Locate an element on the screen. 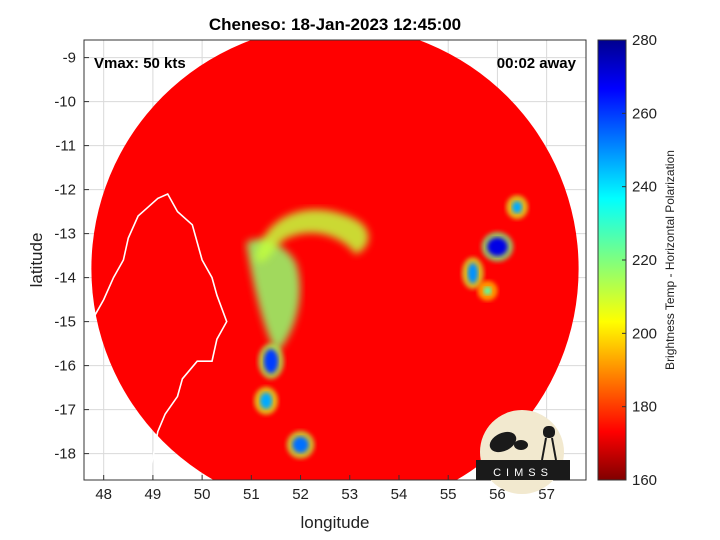 This screenshot has height=540, width=720. vmax-annotation: Vmax: 50 kts is located at coordinates (140, 63).